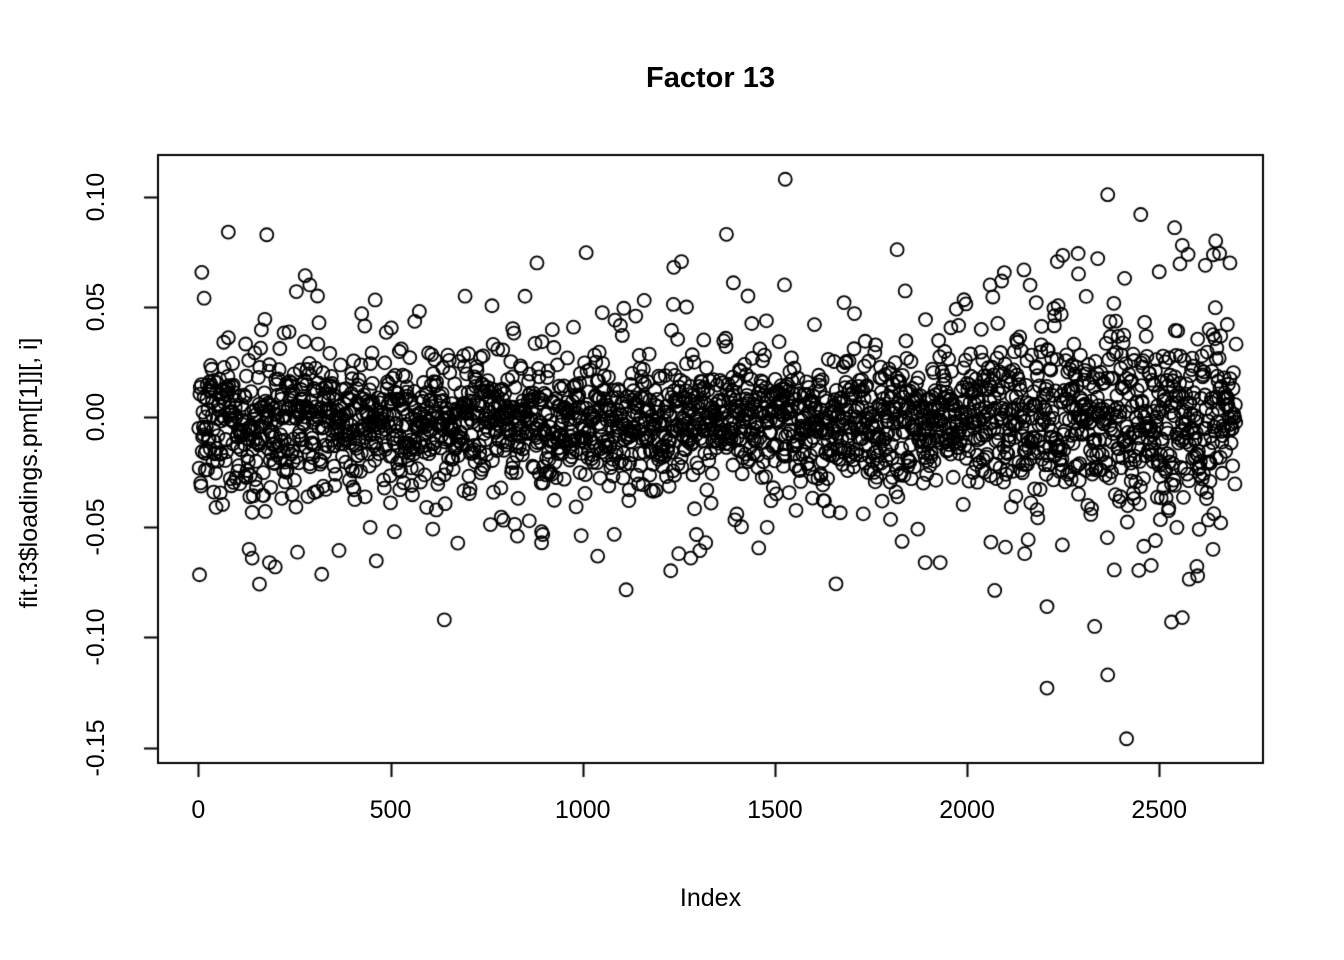 This screenshot has width=1344, height=960. Describe the element at coordinates (390, 810) in the screenshot. I see `x-tick-label: 500` at that location.